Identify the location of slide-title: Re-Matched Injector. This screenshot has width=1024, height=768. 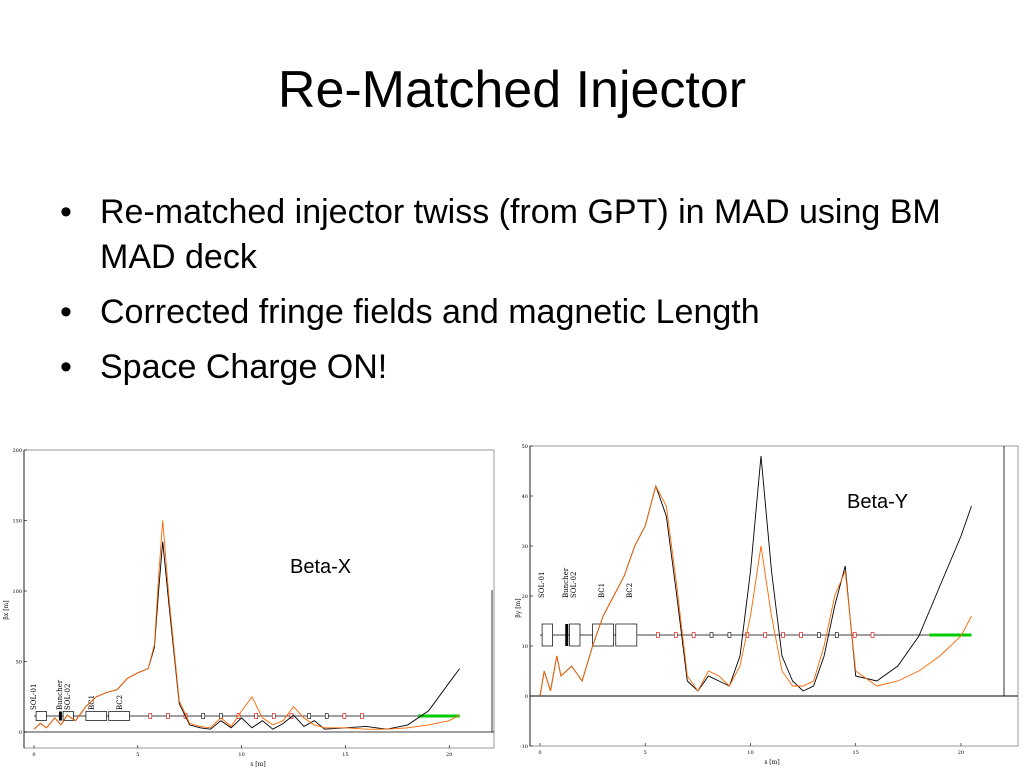
(512, 90).